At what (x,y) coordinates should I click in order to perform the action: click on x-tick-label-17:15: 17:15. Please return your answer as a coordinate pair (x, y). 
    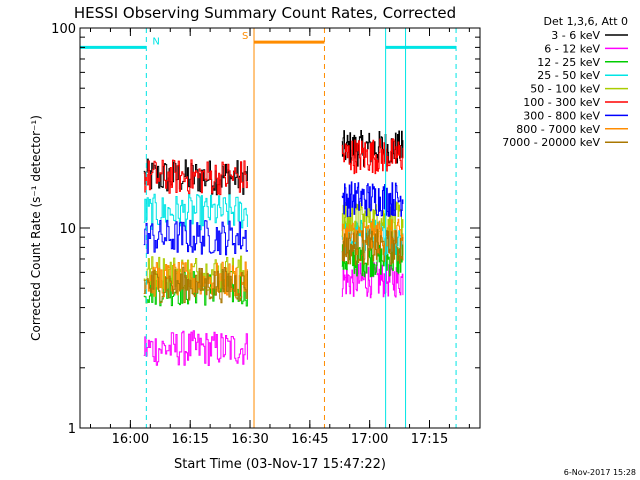
    Looking at the image, I should click on (429, 439).